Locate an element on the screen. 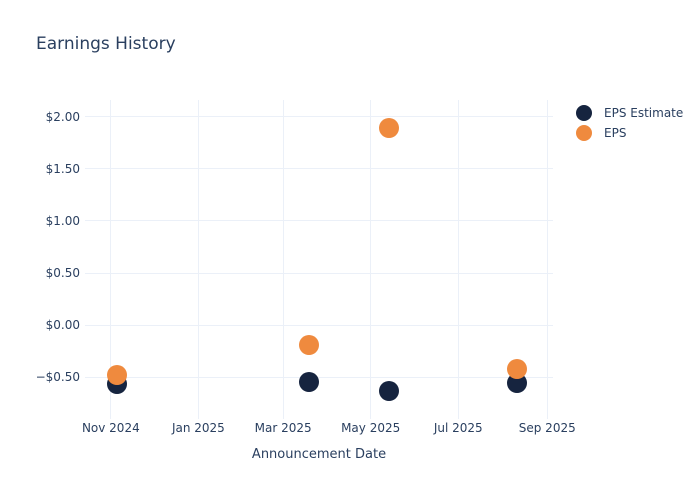 This screenshot has width=700, height=500. x-tick-label: Sep 2025 is located at coordinates (547, 428).